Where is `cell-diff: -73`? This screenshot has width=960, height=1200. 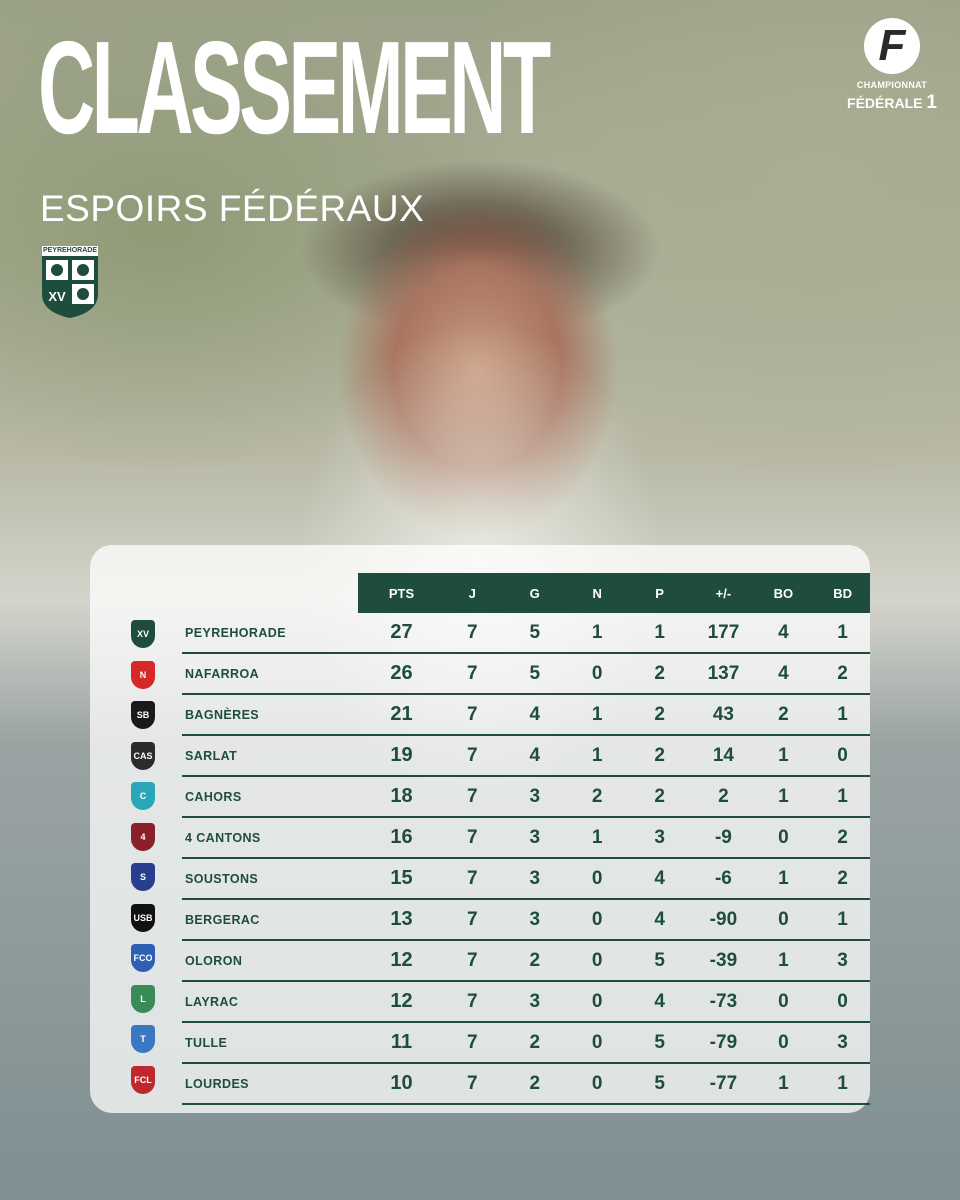 cell-diff: -73 is located at coordinates (723, 1002).